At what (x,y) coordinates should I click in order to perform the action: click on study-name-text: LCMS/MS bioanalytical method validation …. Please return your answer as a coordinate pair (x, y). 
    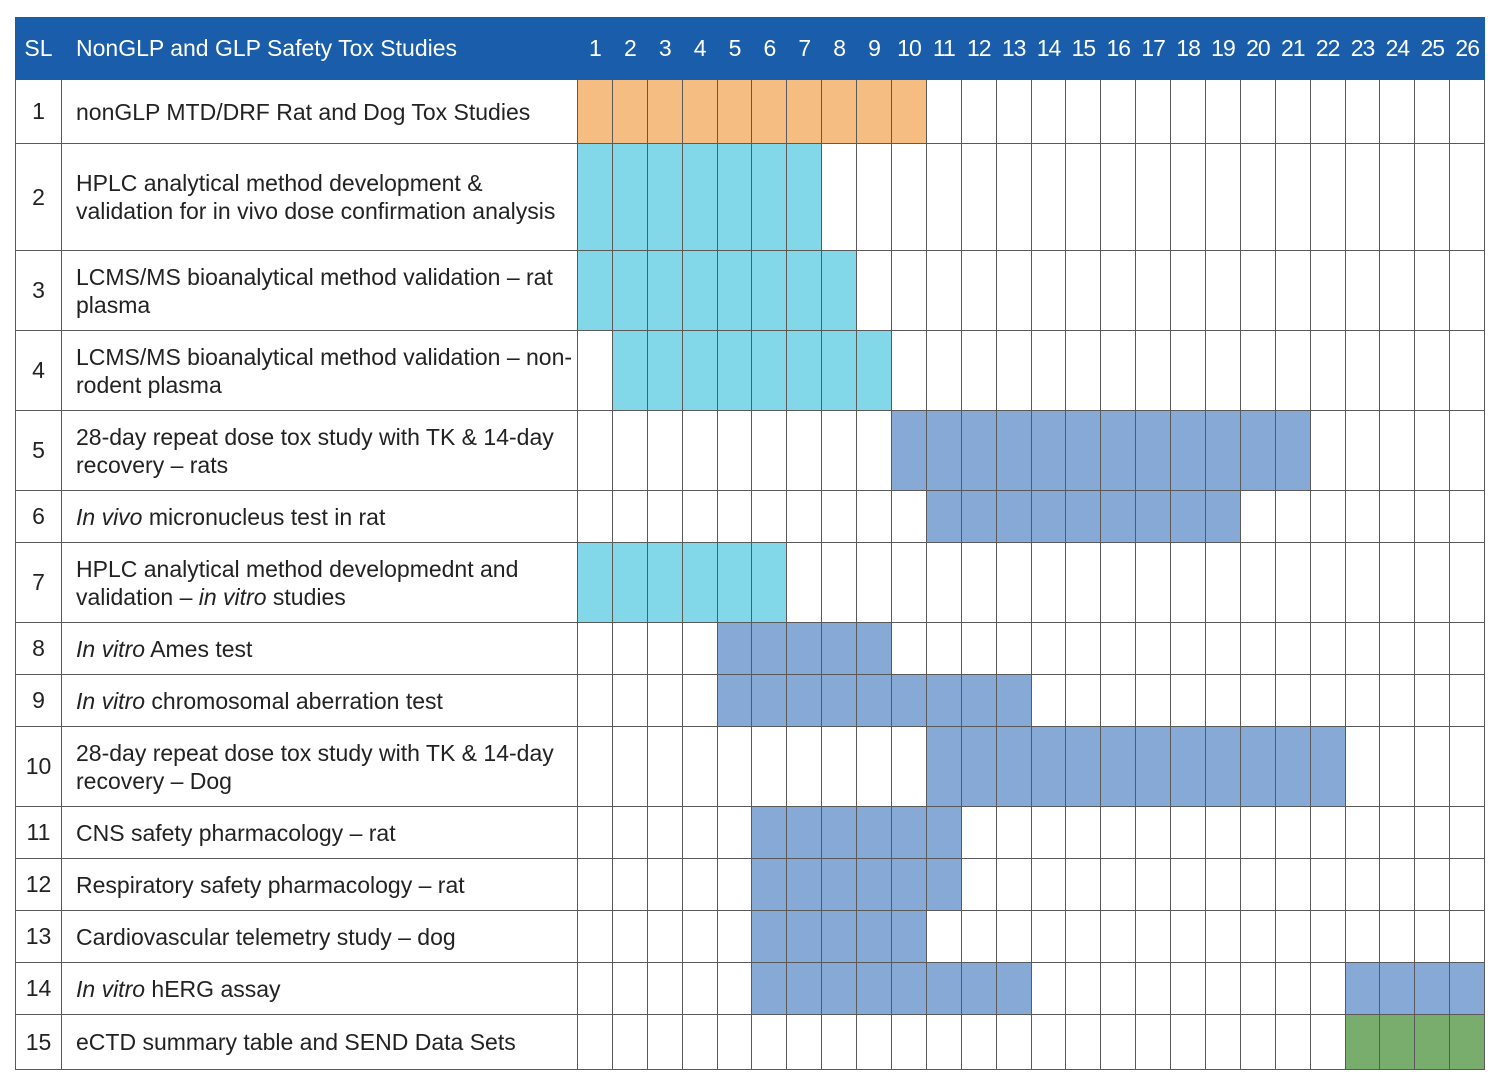
    Looking at the image, I should click on (324, 370).